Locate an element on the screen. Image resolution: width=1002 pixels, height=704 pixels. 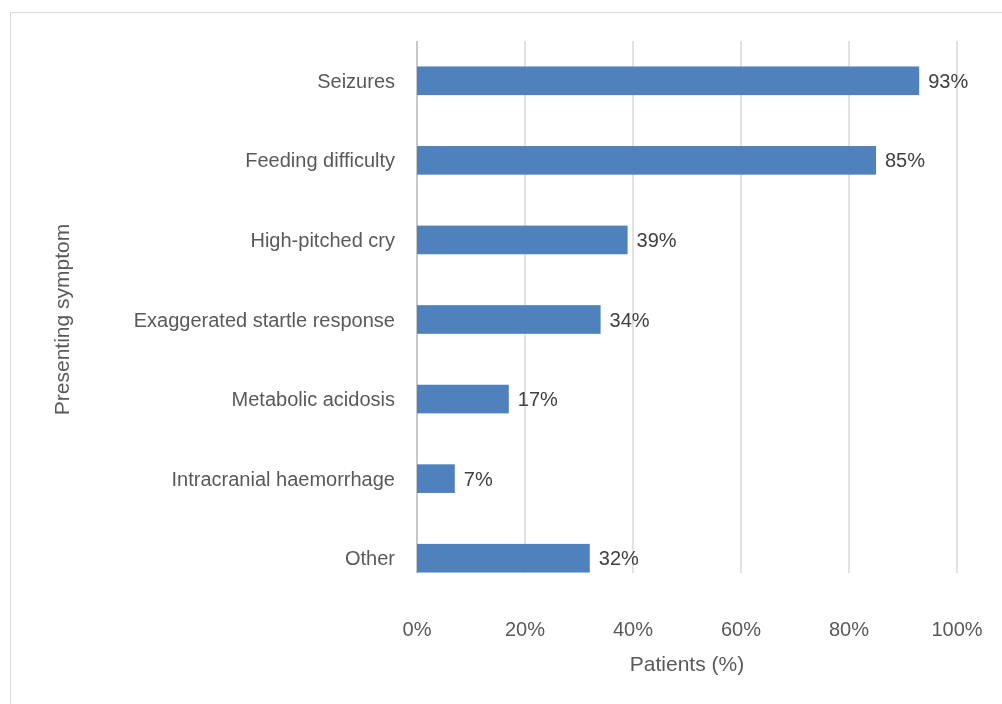
x-tick-label: 60% is located at coordinates (741, 629).